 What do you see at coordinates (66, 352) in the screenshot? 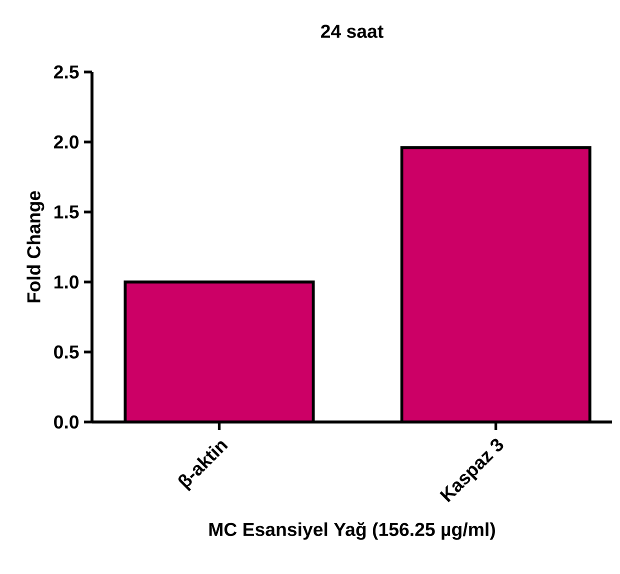
I see `y-tick-label: 0.5` at bounding box center [66, 352].